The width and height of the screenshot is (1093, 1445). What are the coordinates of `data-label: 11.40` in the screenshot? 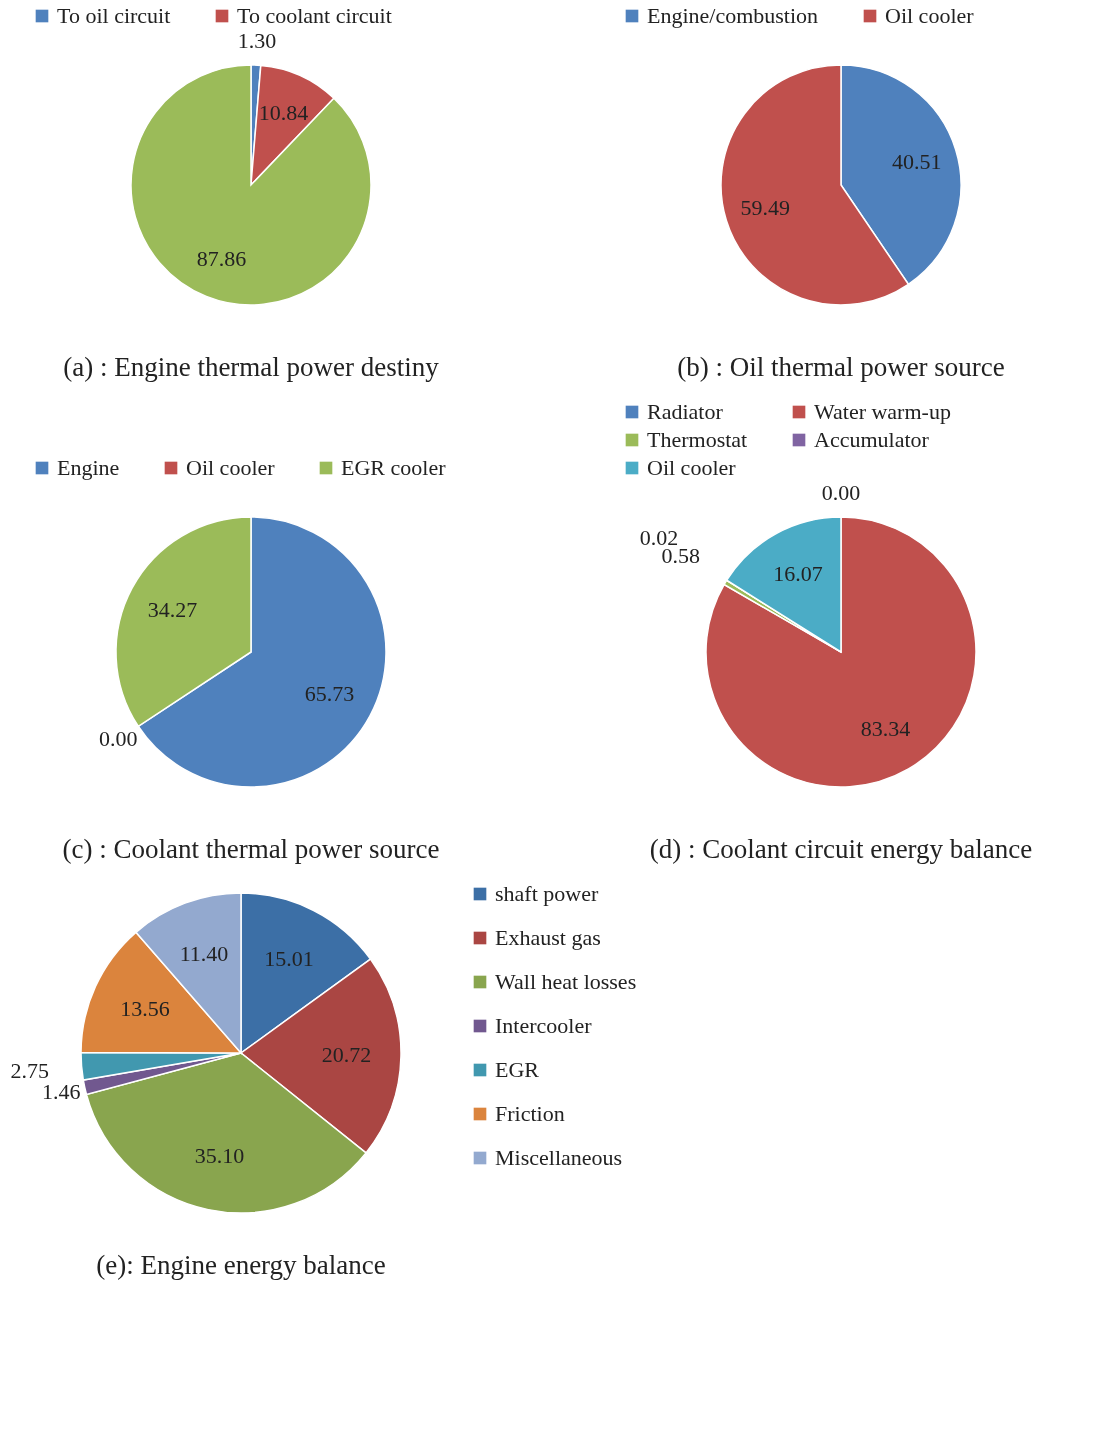 It's located at (204, 954).